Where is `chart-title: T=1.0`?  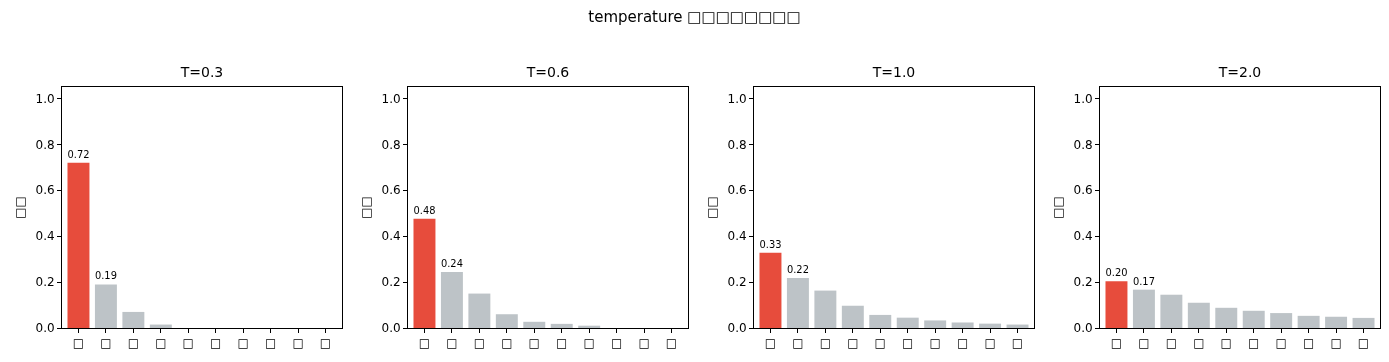 chart-title: T=1.0 is located at coordinates (893, 72).